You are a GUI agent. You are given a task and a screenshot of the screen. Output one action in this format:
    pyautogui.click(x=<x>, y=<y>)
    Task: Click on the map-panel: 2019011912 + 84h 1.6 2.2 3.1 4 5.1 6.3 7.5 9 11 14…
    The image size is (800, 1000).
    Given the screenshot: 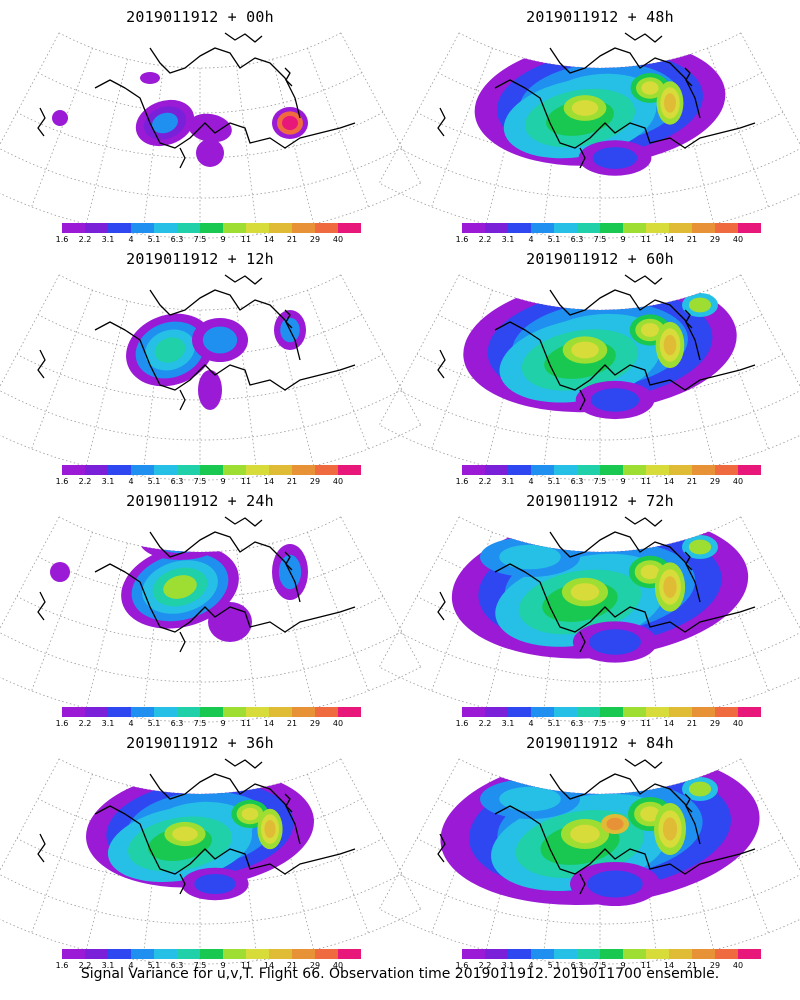 What is the action you would take?
    pyautogui.click(x=589, y=848)
    